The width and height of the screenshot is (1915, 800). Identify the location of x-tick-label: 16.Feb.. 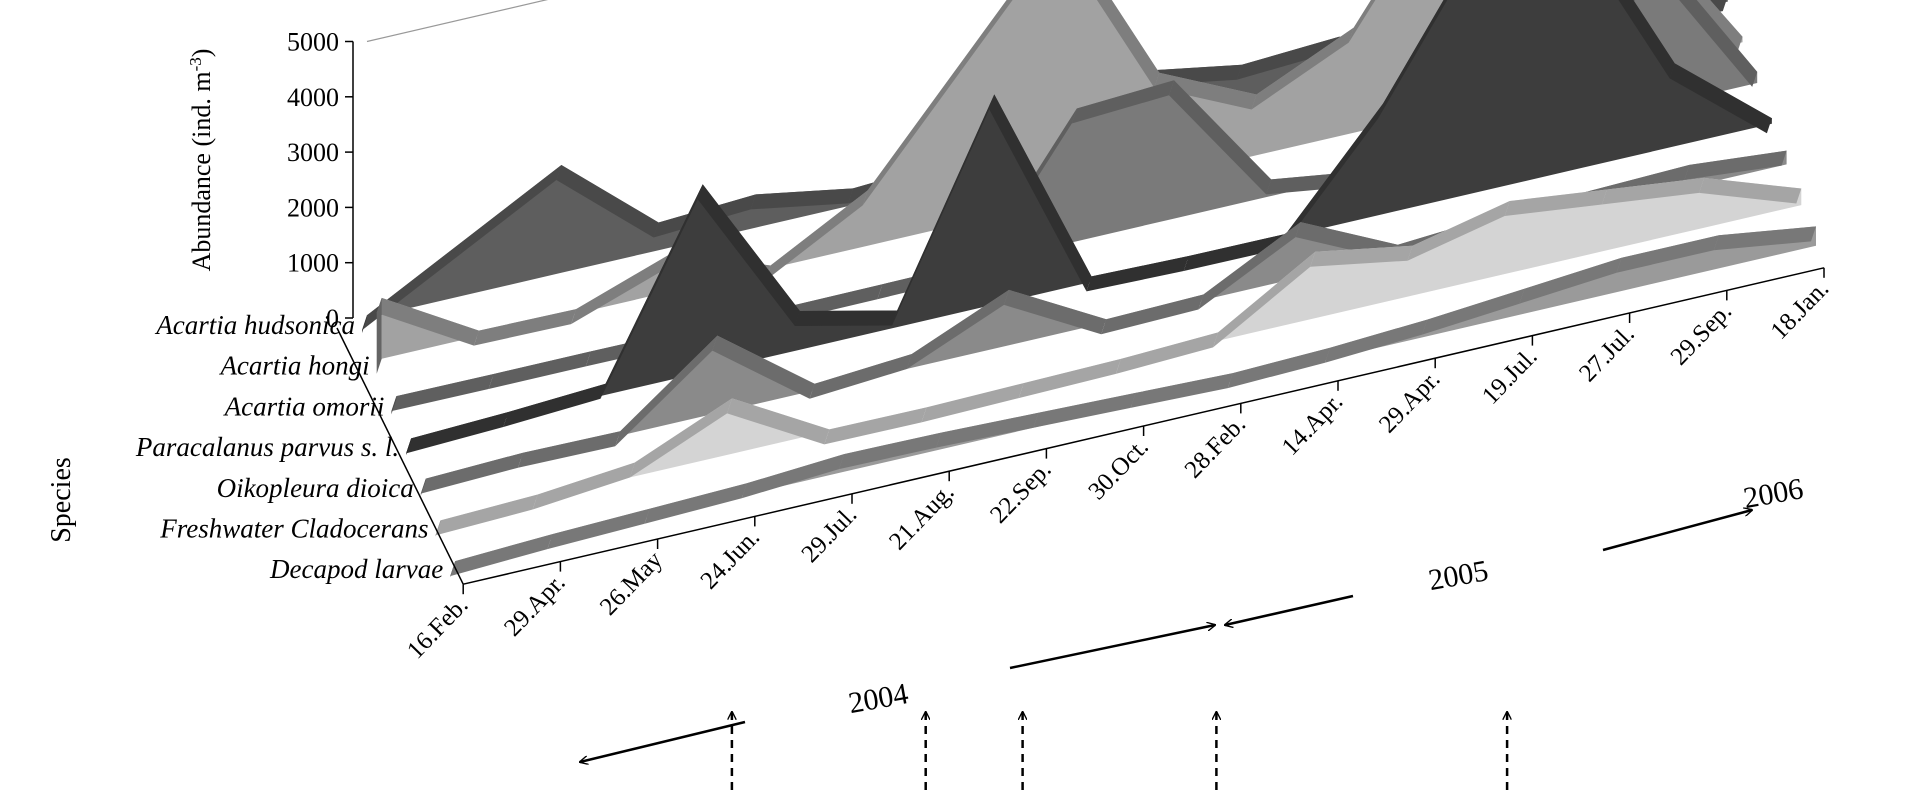
(438, 628).